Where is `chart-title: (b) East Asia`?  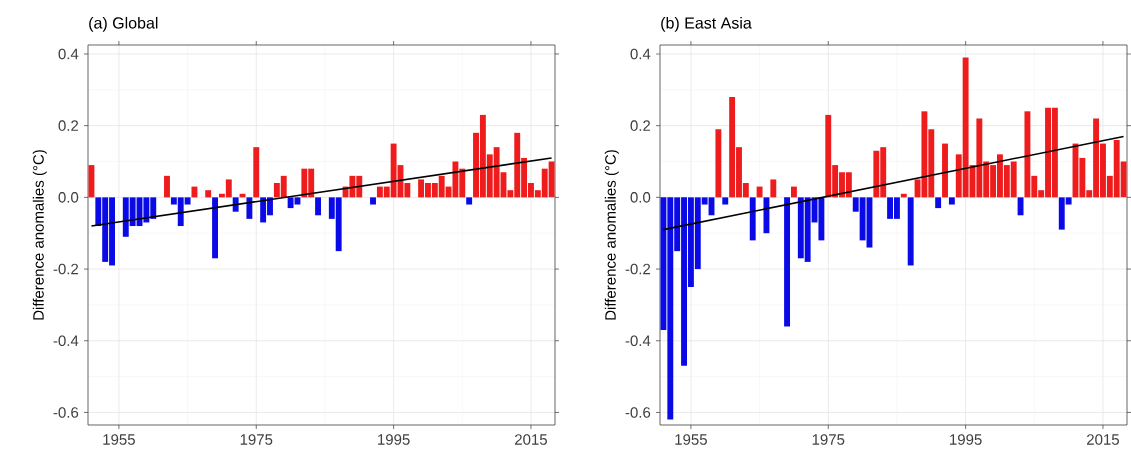 chart-title: (b) East Asia is located at coordinates (706, 24).